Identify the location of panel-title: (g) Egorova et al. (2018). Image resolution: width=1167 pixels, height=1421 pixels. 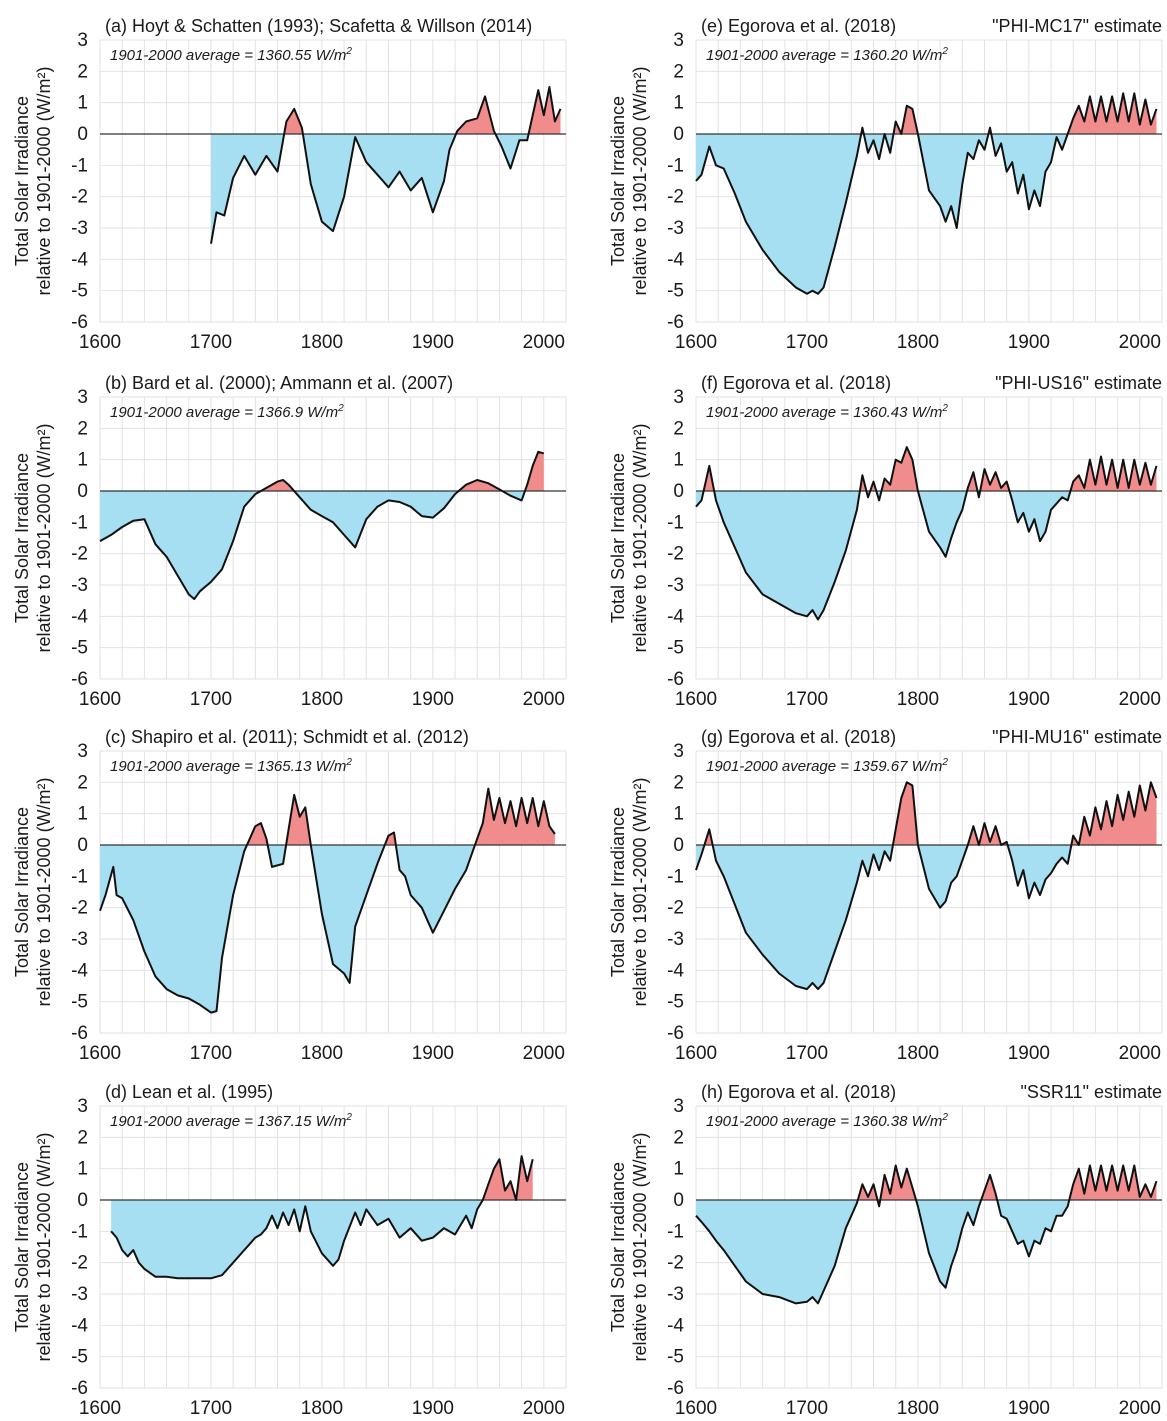
(798, 737).